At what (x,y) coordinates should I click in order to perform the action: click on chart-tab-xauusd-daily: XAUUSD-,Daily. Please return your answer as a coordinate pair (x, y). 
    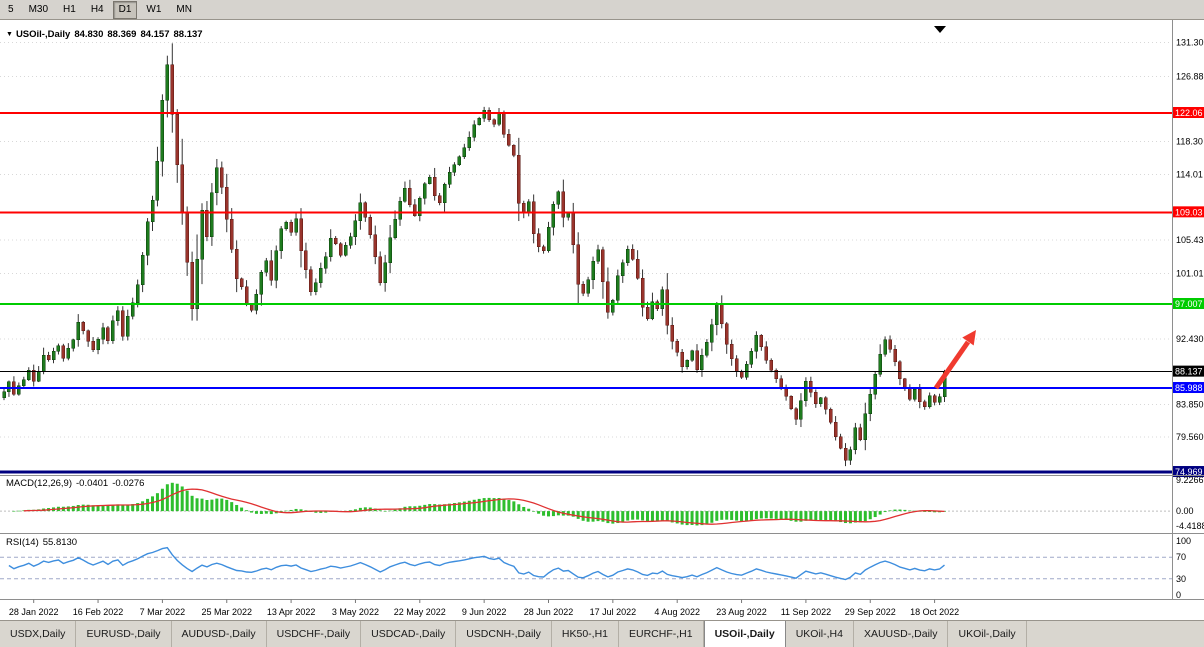
    Looking at the image, I should click on (901, 634).